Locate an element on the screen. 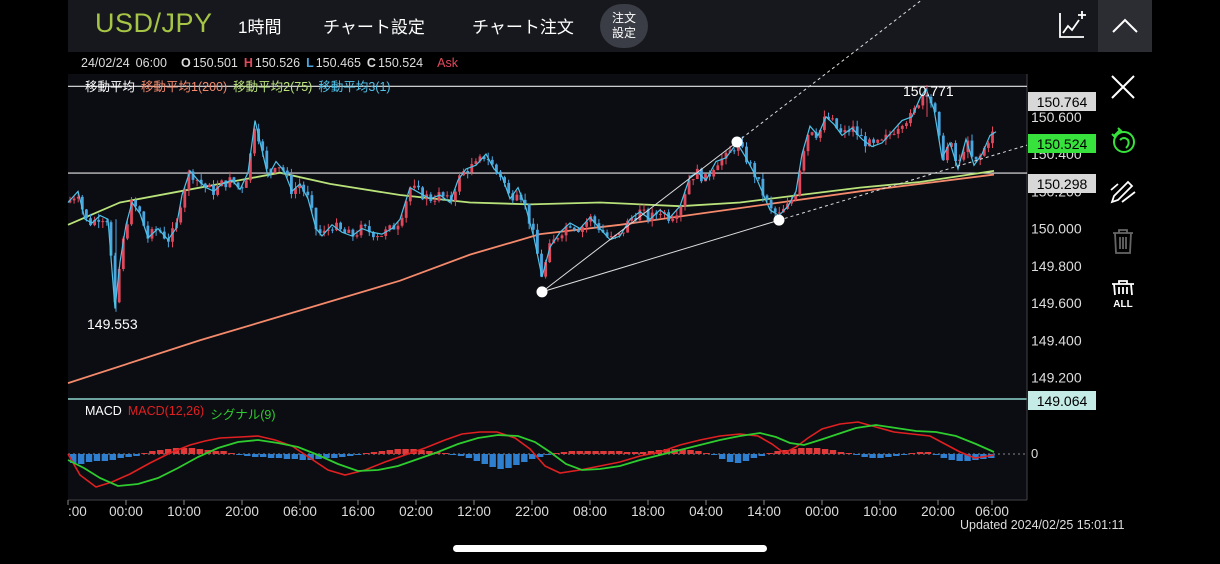 This screenshot has width=1220, height=564. trash-all-label: ALL is located at coordinates (1122, 304).